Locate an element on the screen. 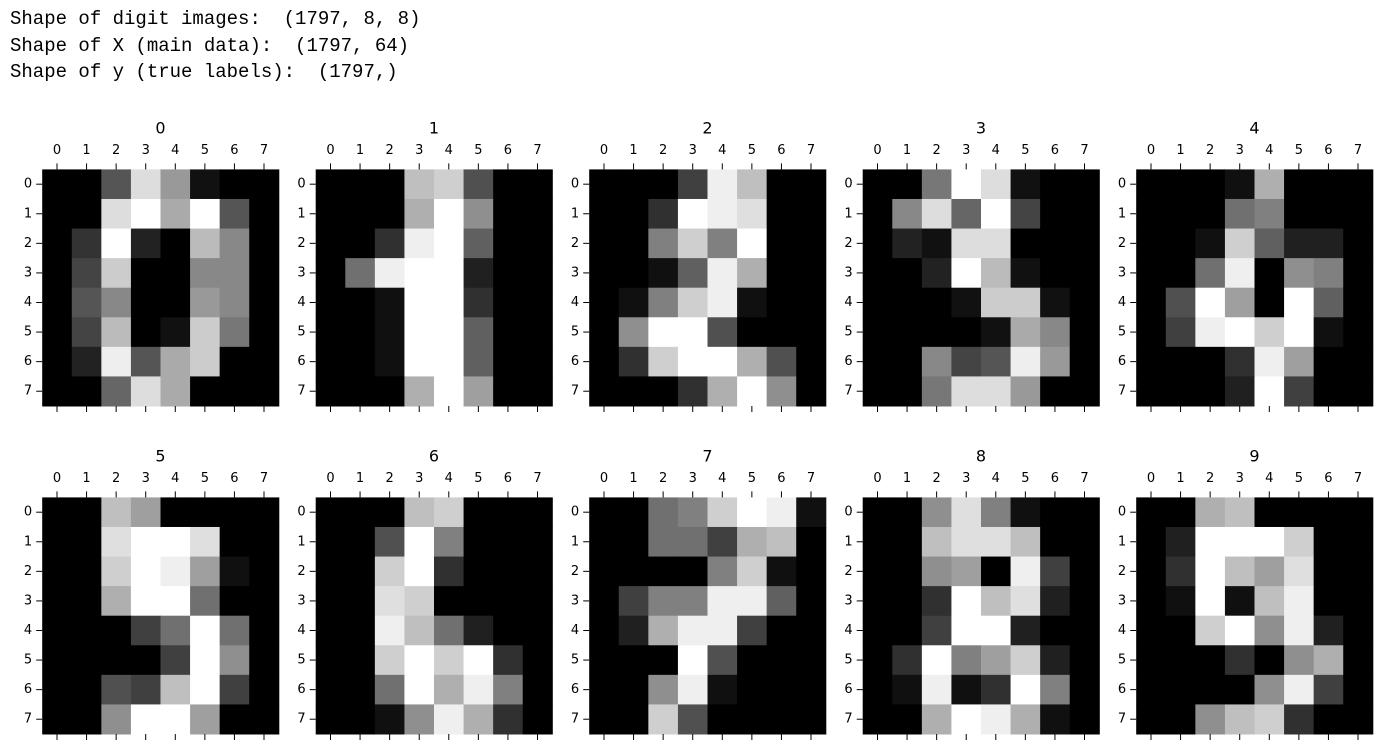 This screenshot has height=754, width=1400. x-tick-label: 6 is located at coordinates (781, 150).